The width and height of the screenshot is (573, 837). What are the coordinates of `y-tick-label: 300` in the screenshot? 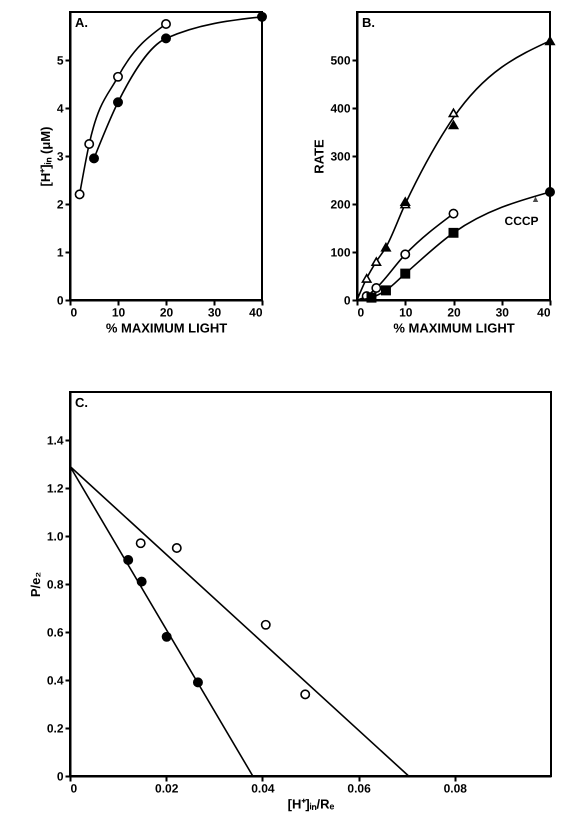 It's located at (340, 157).